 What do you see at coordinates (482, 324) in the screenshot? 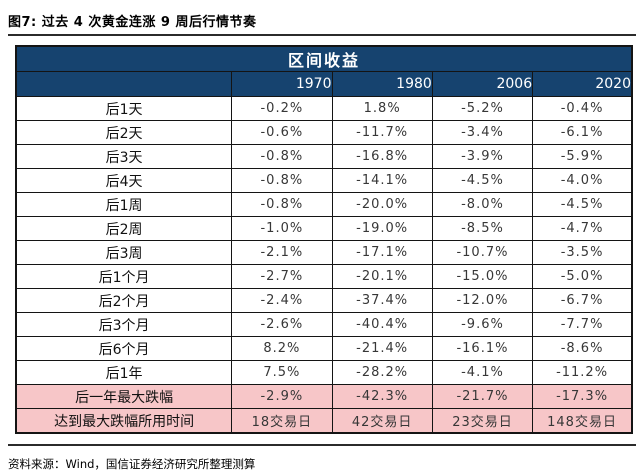
I see `value-cell: -9.6%` at bounding box center [482, 324].